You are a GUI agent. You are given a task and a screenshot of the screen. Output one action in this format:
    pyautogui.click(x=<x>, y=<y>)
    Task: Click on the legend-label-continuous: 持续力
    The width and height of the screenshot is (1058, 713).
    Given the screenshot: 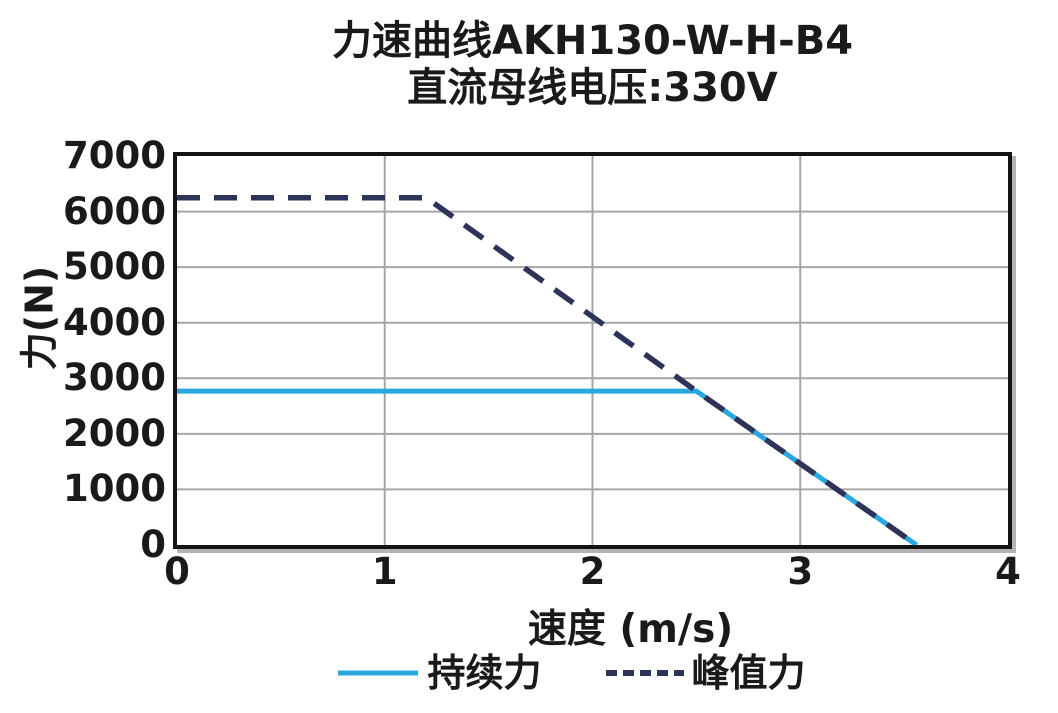 What is the action you would take?
    pyautogui.click(x=484, y=673)
    